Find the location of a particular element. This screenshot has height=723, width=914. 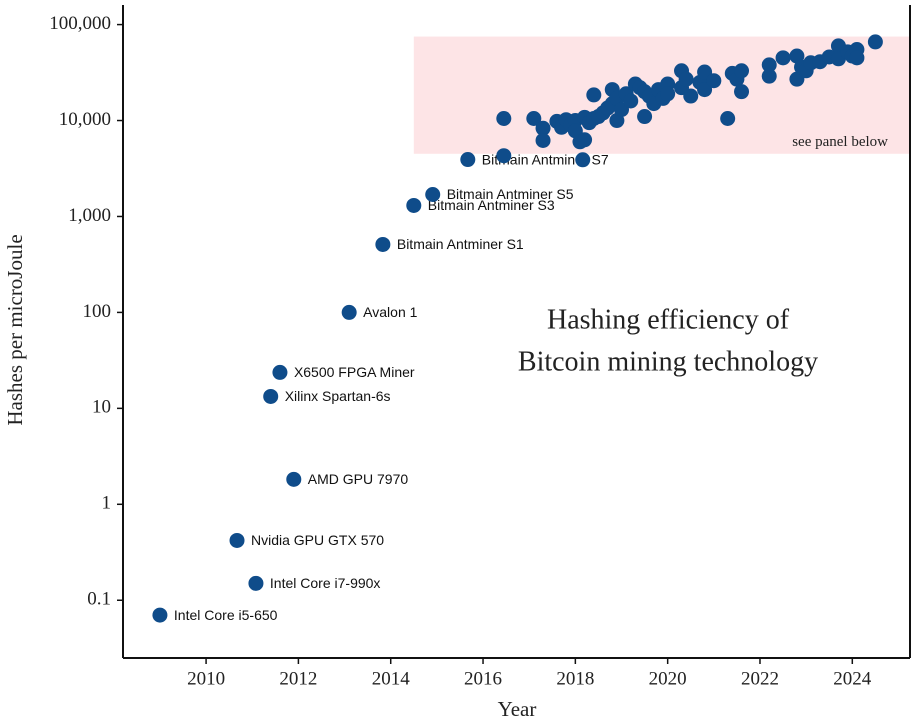

x-tick-label: 2016 is located at coordinates (483, 678).